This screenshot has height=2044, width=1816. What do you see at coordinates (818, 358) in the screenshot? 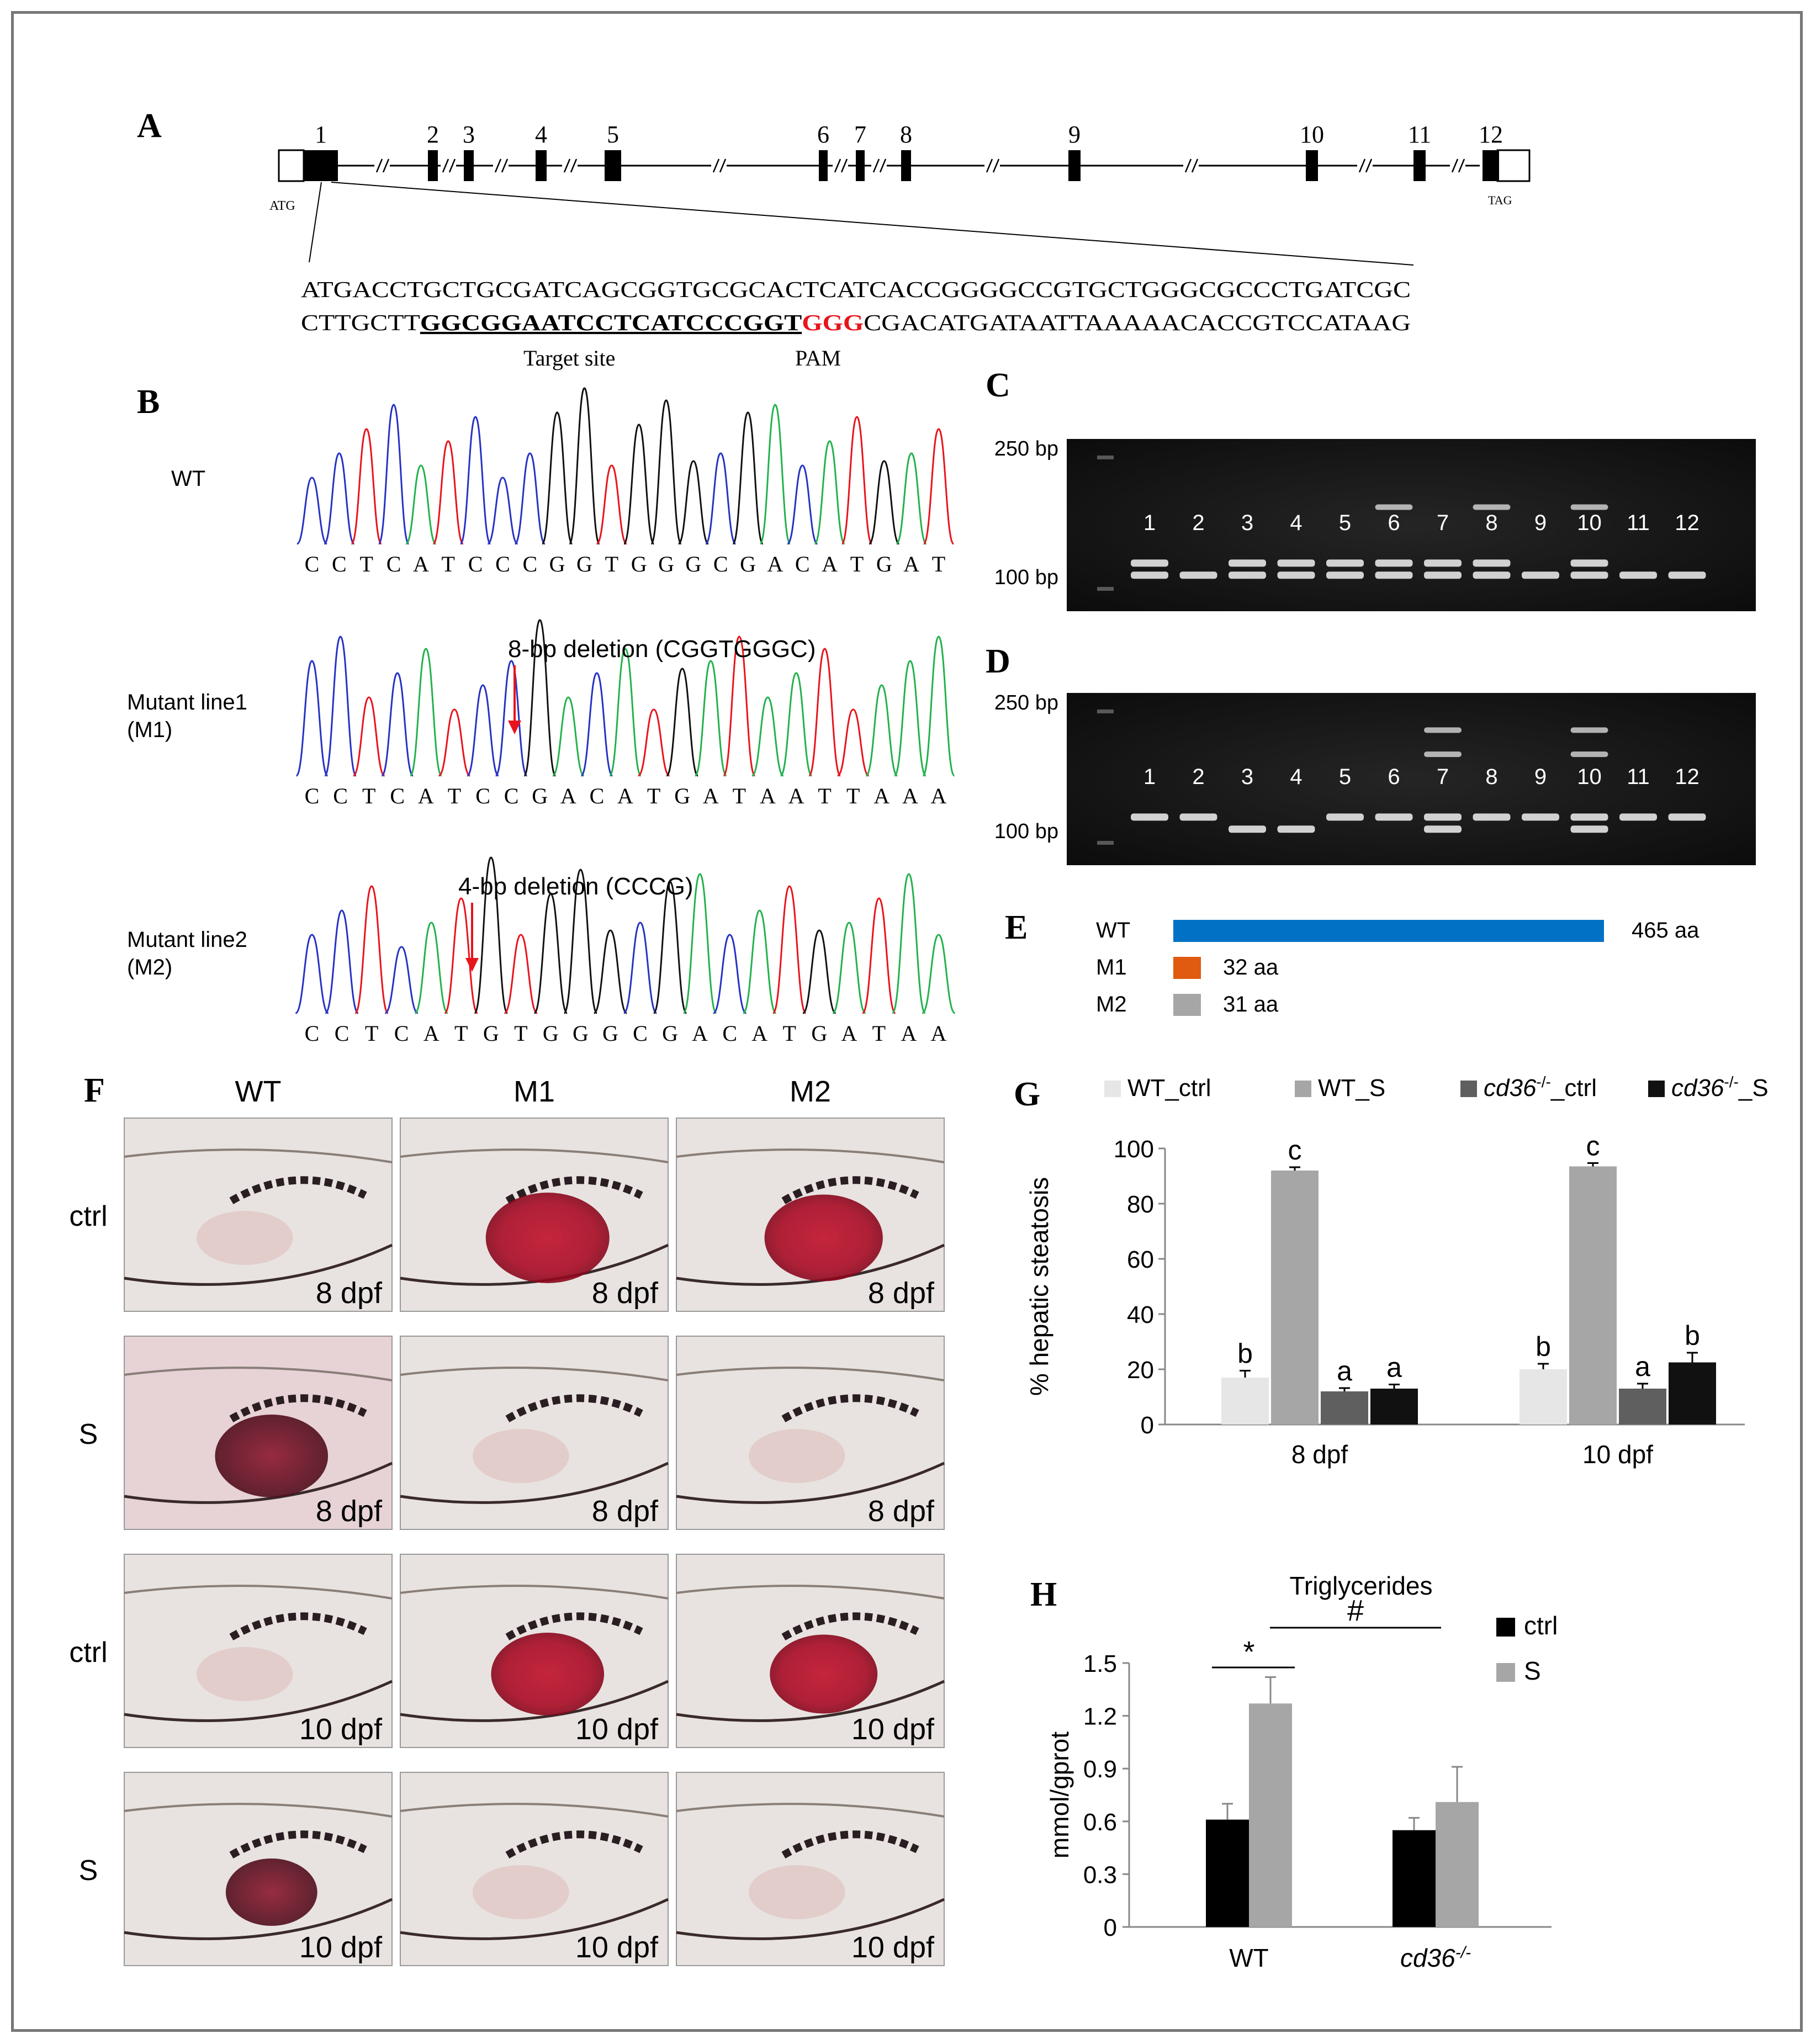
I see `pam-label: PAM` at bounding box center [818, 358].